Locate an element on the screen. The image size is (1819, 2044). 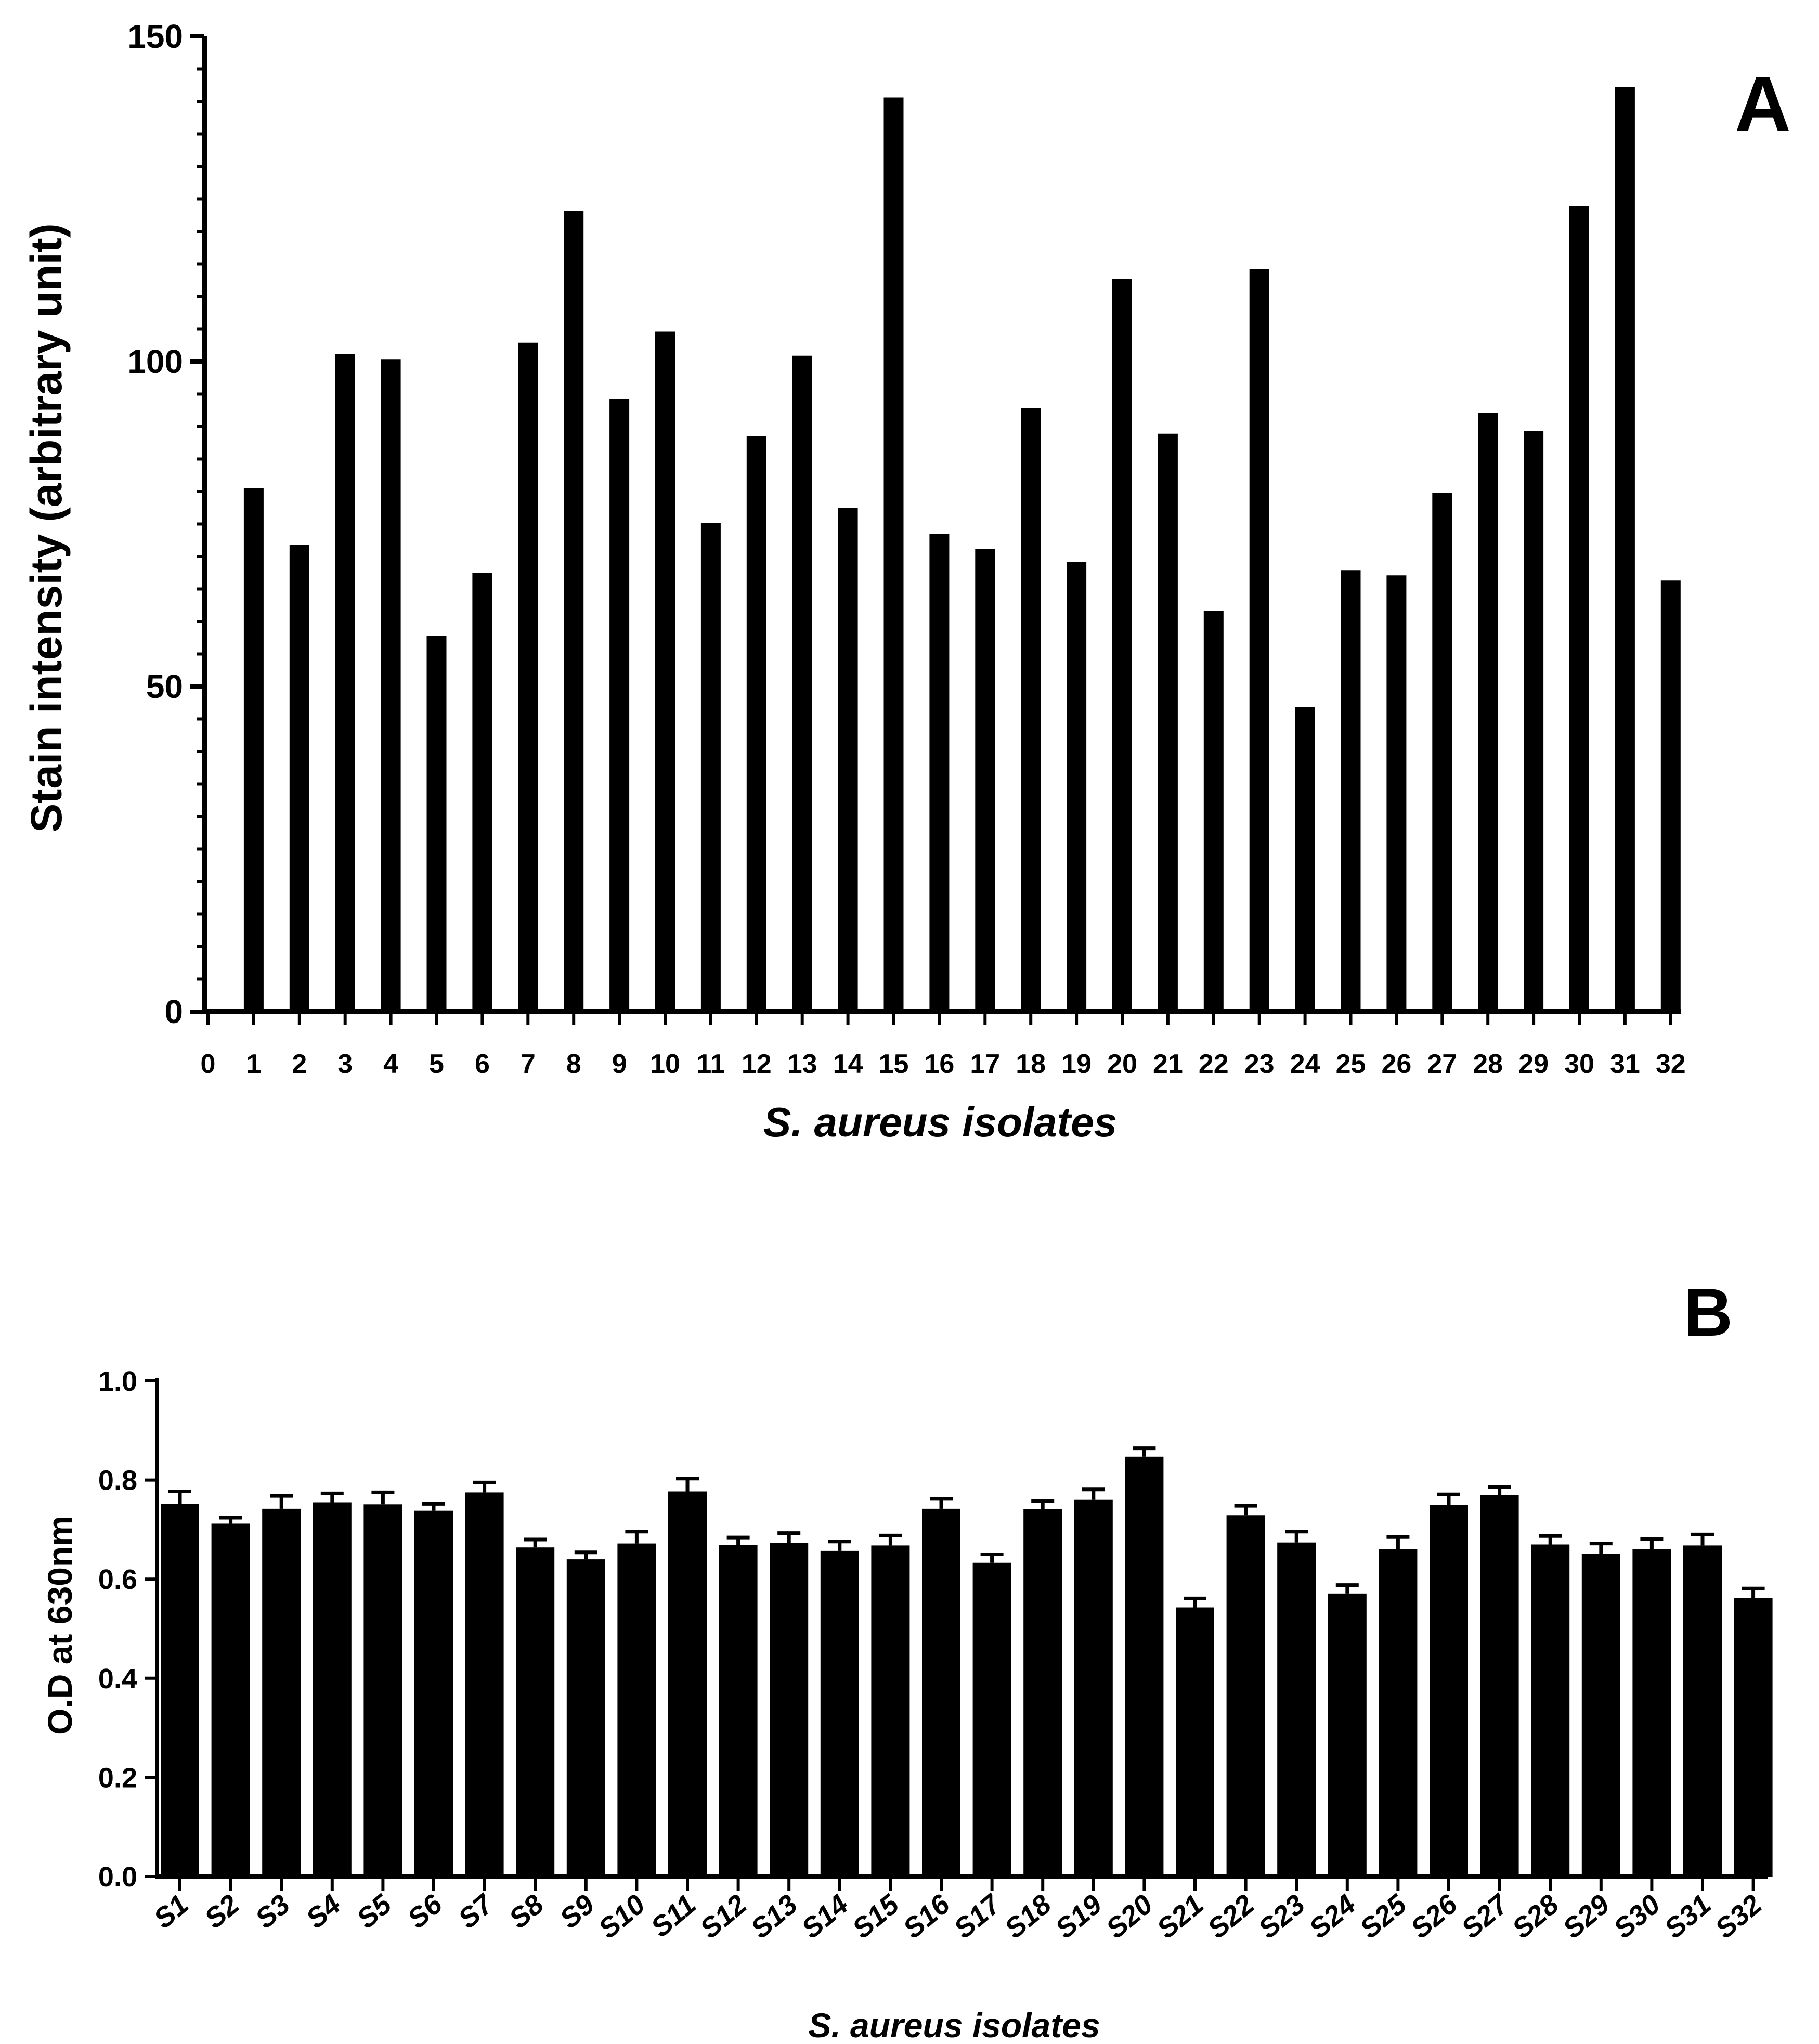
x-tick-label-a-8: 8 is located at coordinates (573, 1064).